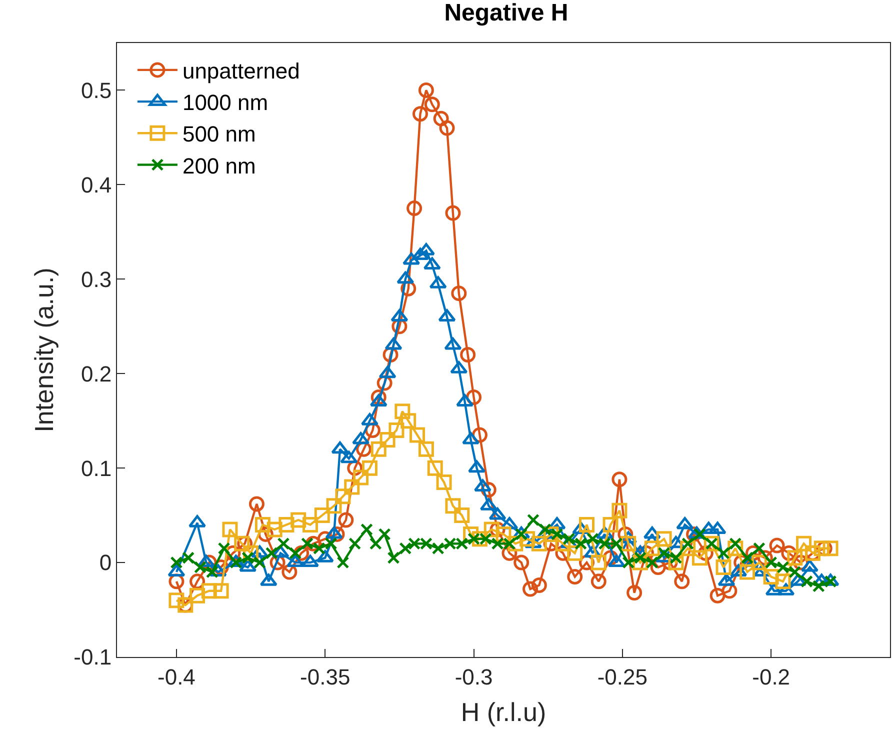  Describe the element at coordinates (771, 677) in the screenshot. I see `x-tick-label: -0.2` at that location.